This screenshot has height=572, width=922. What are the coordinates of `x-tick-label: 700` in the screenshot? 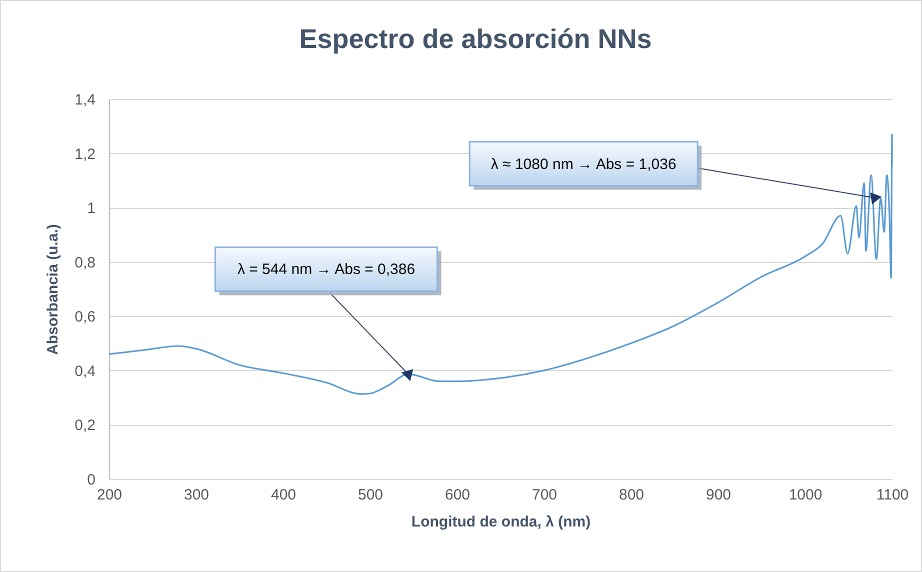 It's located at (545, 495).